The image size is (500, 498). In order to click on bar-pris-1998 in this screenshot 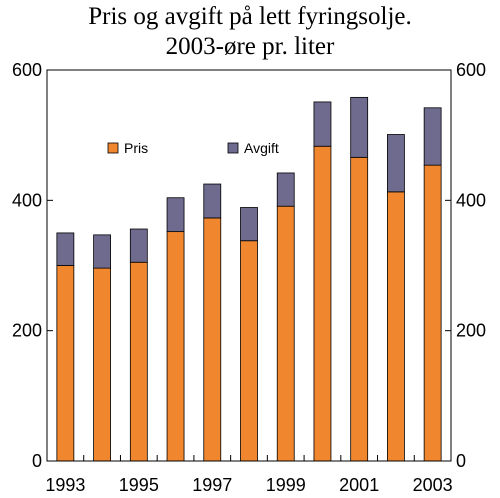, I will do `click(249, 351)`.